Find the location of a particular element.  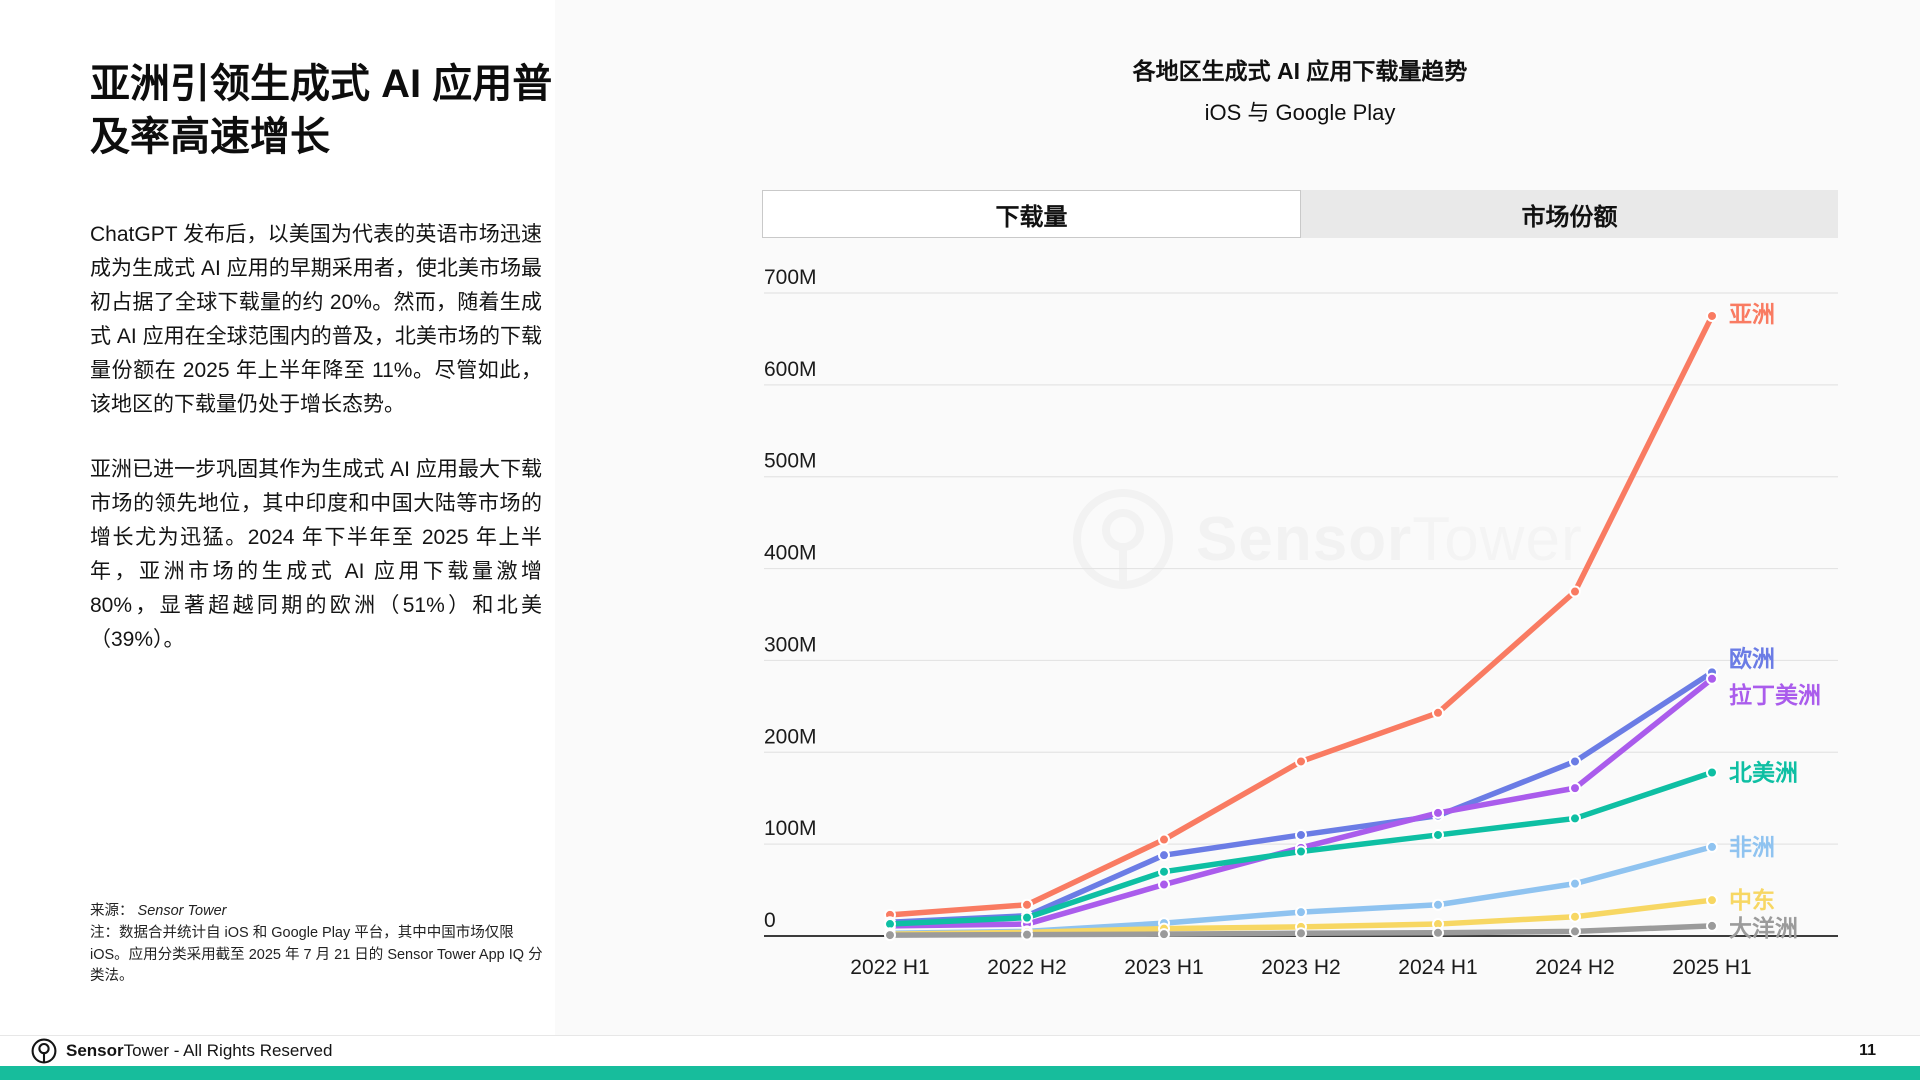

y-tick-label: 300M is located at coordinates (790, 644).